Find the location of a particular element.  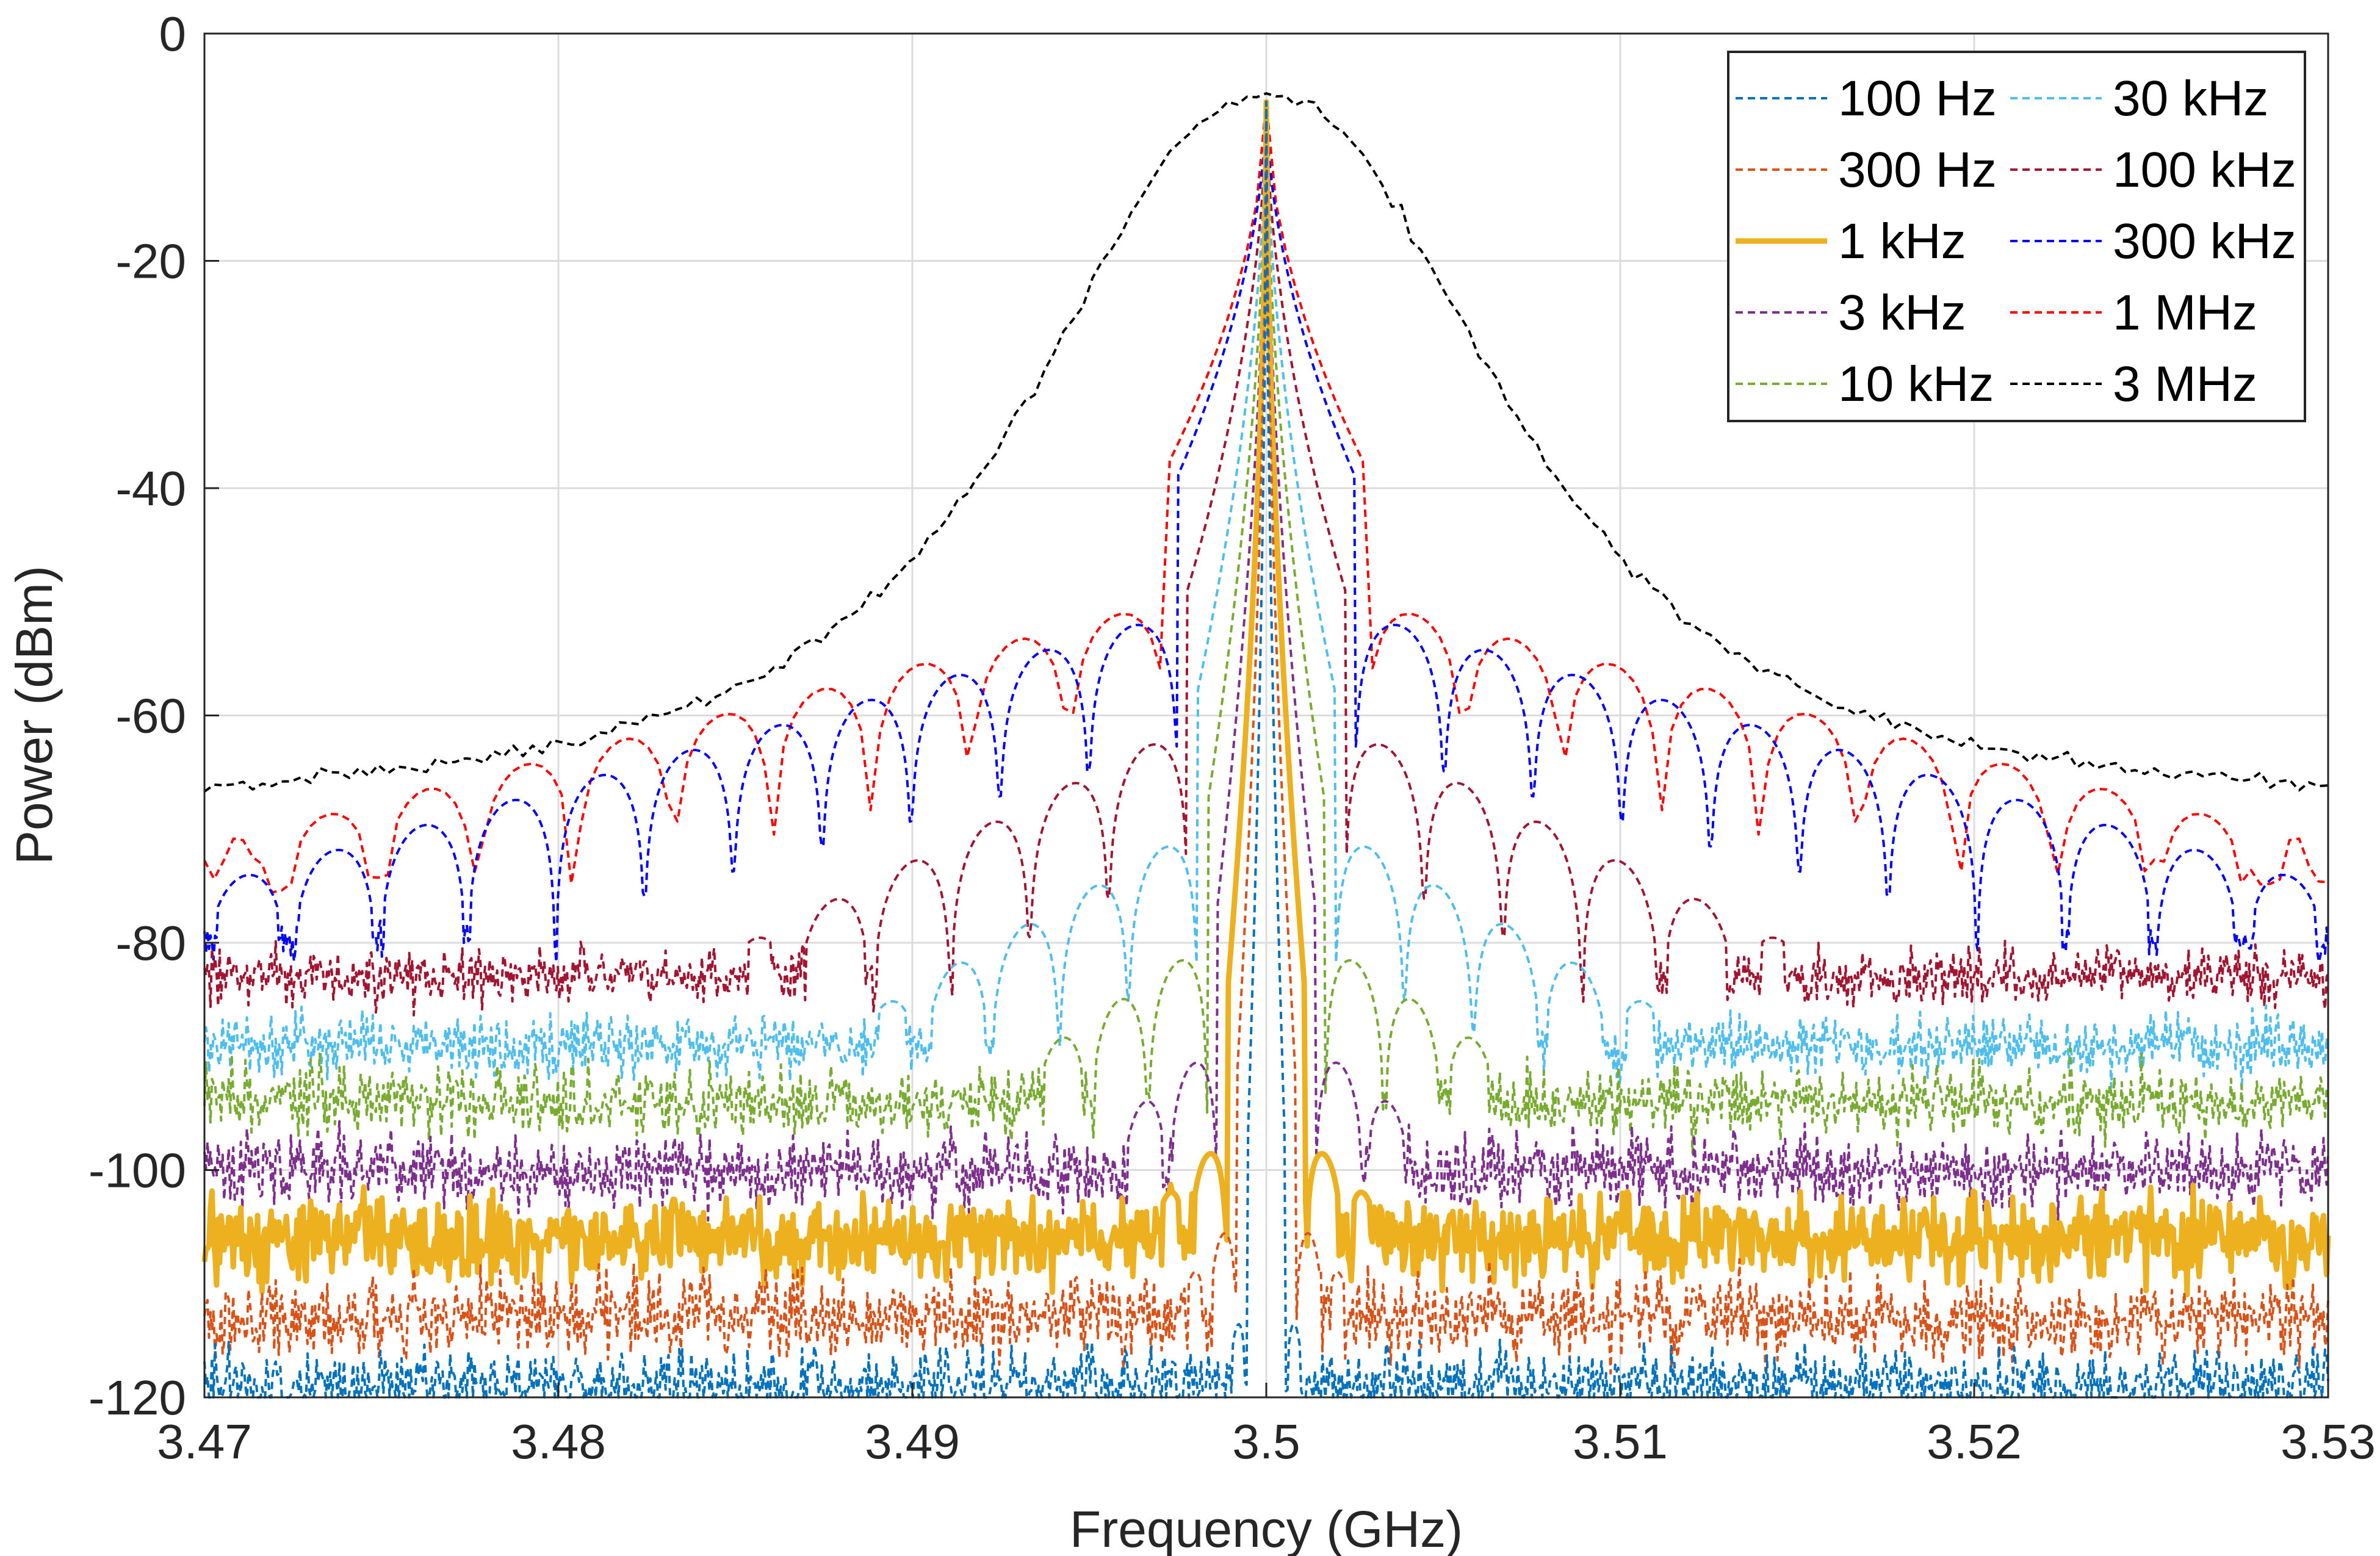

x-axis-ticks: 3.47 3.48 3.49 3.5 3.51 3.52 3.53 is located at coordinates (1266, 1426).